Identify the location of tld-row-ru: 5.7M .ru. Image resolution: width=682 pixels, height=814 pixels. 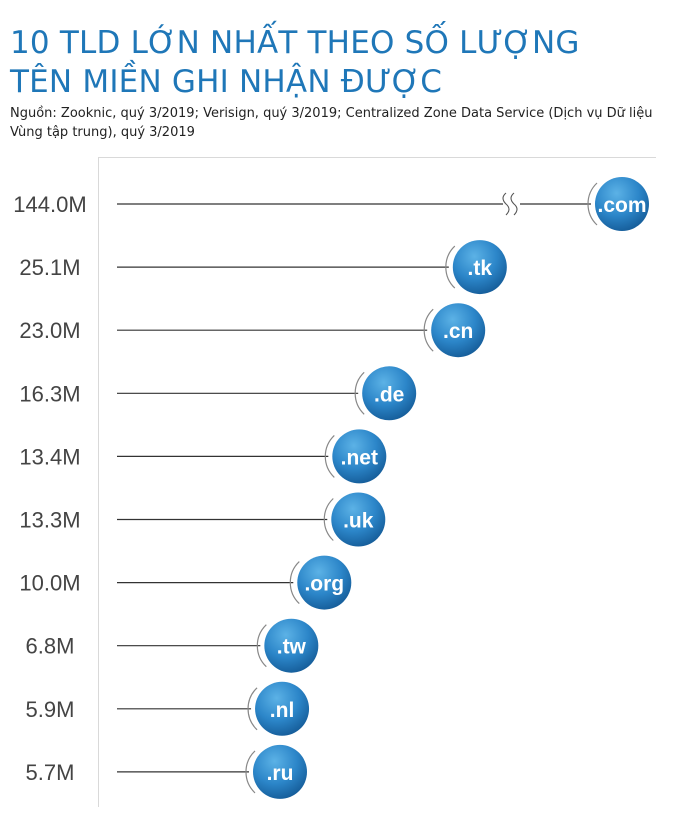
(166, 771).